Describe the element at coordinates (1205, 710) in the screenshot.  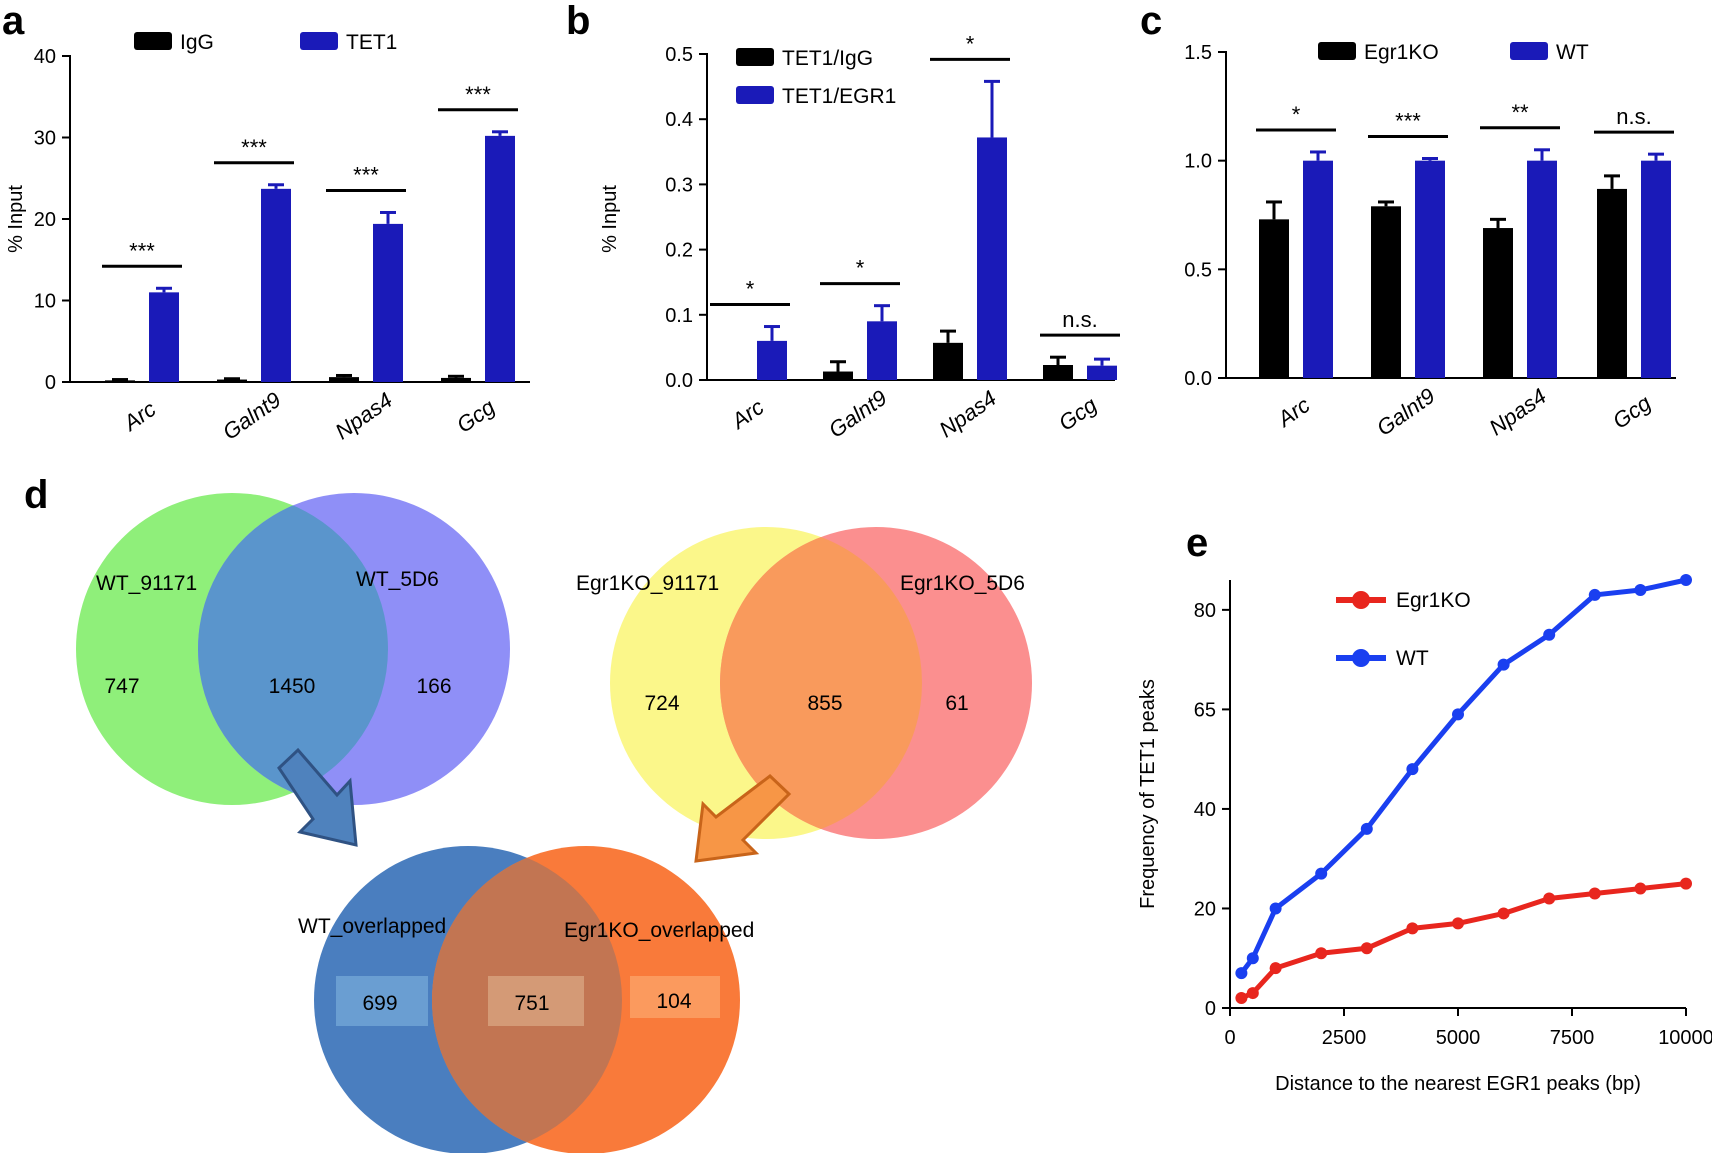
I see `e-y-tick-label: 65` at that location.